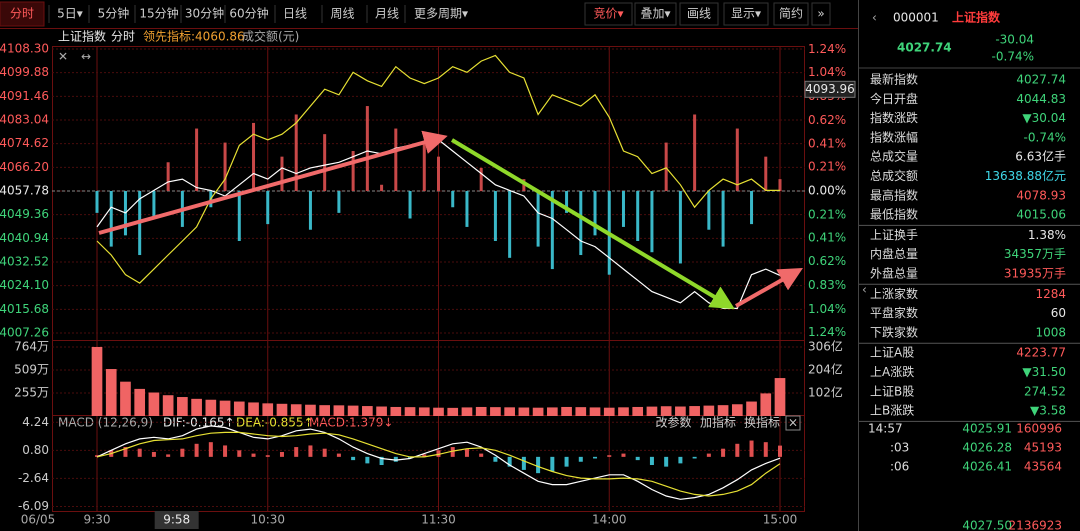  Describe the element at coordinates (1035, 254) in the screenshot. I see `quote-value: 34357万手` at that location.